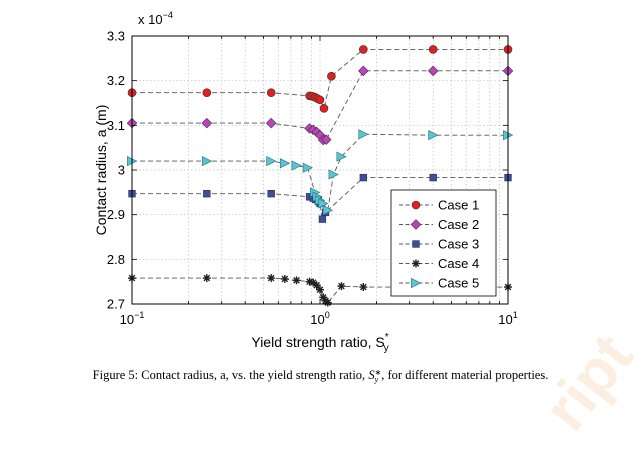  Describe the element at coordinates (116, 80) in the screenshot. I see `y-tick-label: 3.2` at that location.